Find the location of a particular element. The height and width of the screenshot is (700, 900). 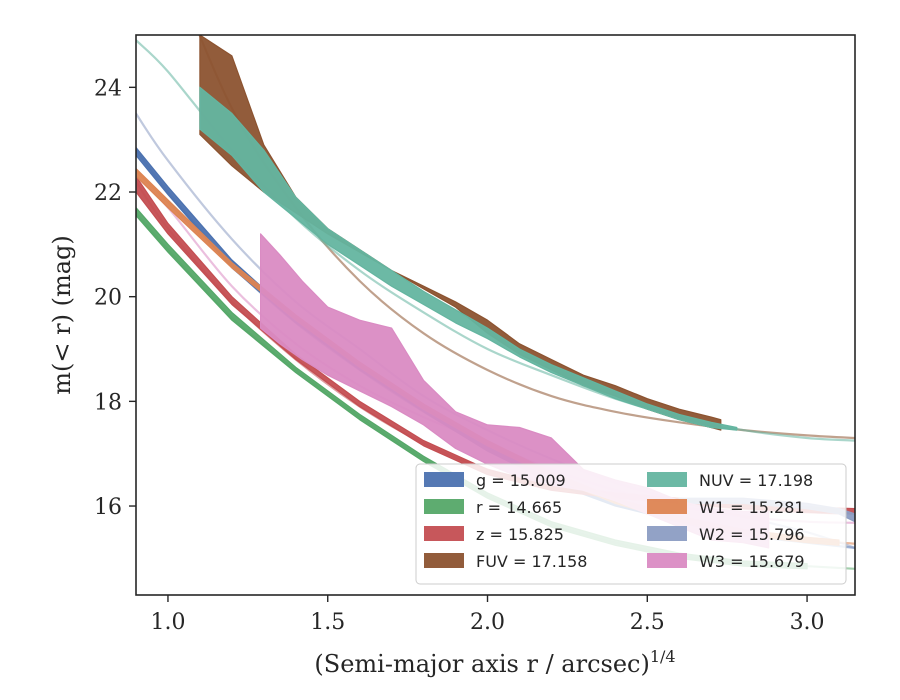

y-tick-label: 24 is located at coordinates (108, 88).